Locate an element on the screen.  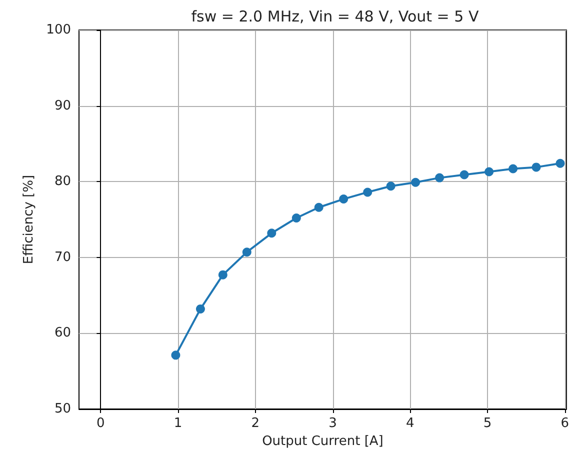
y-tick-label: 80 is located at coordinates (62, 182).